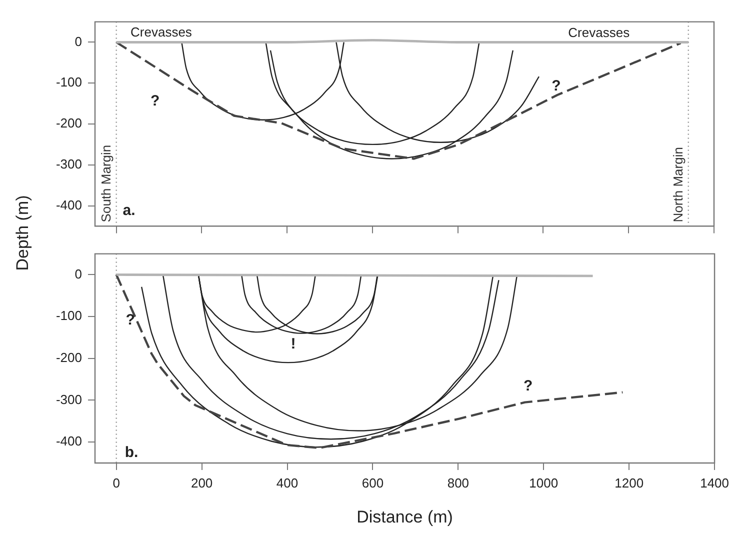 This screenshot has height=537, width=745. What do you see at coordinates (458, 482) in the screenshot?
I see `x-tick-label: 800` at bounding box center [458, 482].